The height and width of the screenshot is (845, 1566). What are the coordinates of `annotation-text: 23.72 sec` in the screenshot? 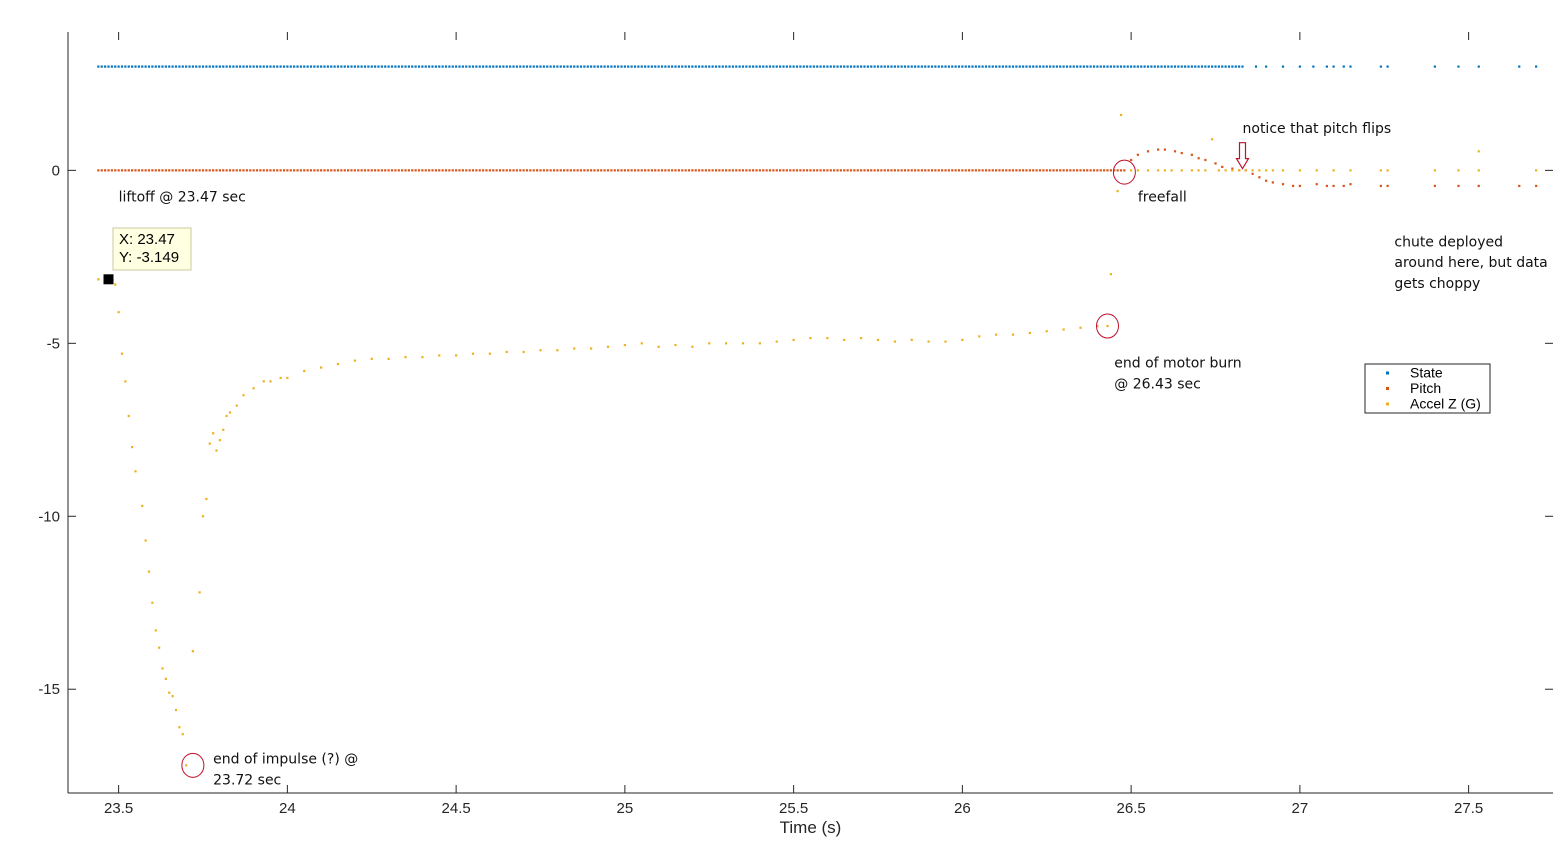 It's located at (247, 780).